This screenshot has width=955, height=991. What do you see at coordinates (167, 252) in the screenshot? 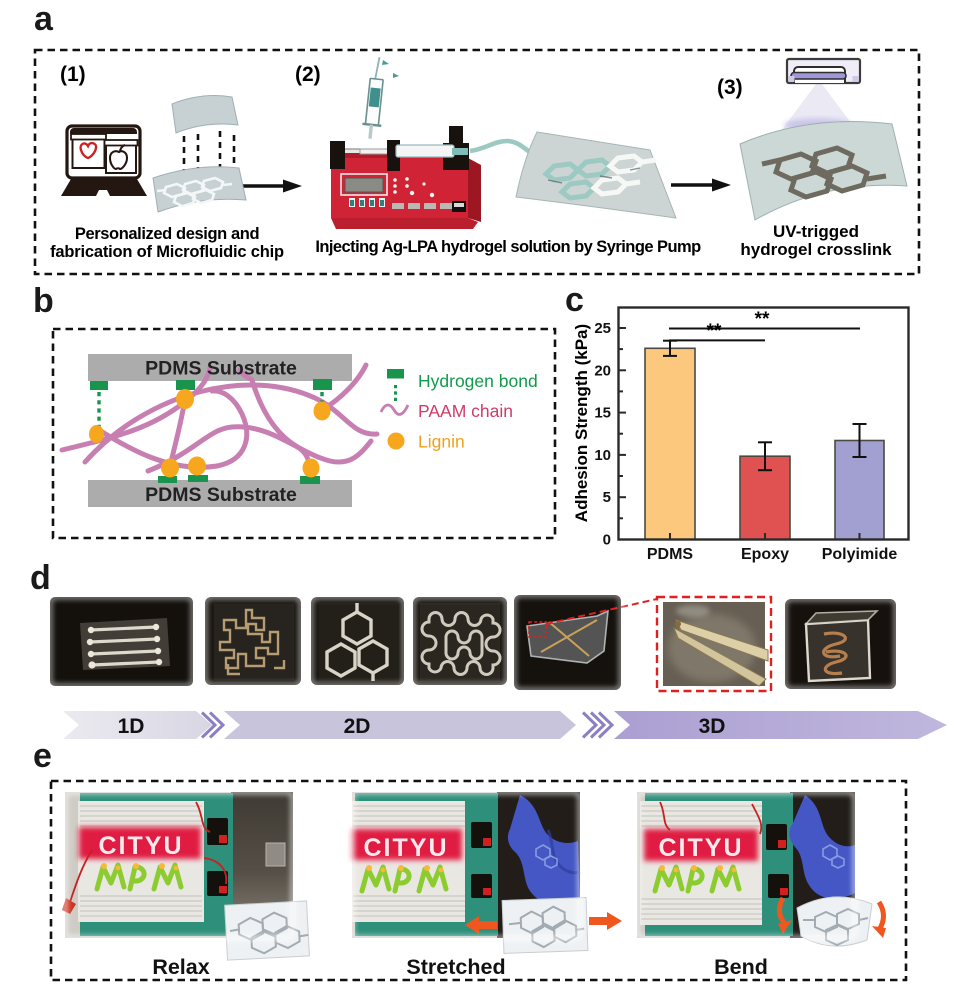
I see `svg-text:fabrication of Microfluidic ch: fabrication of Microfluidic chip` at bounding box center [167, 252].